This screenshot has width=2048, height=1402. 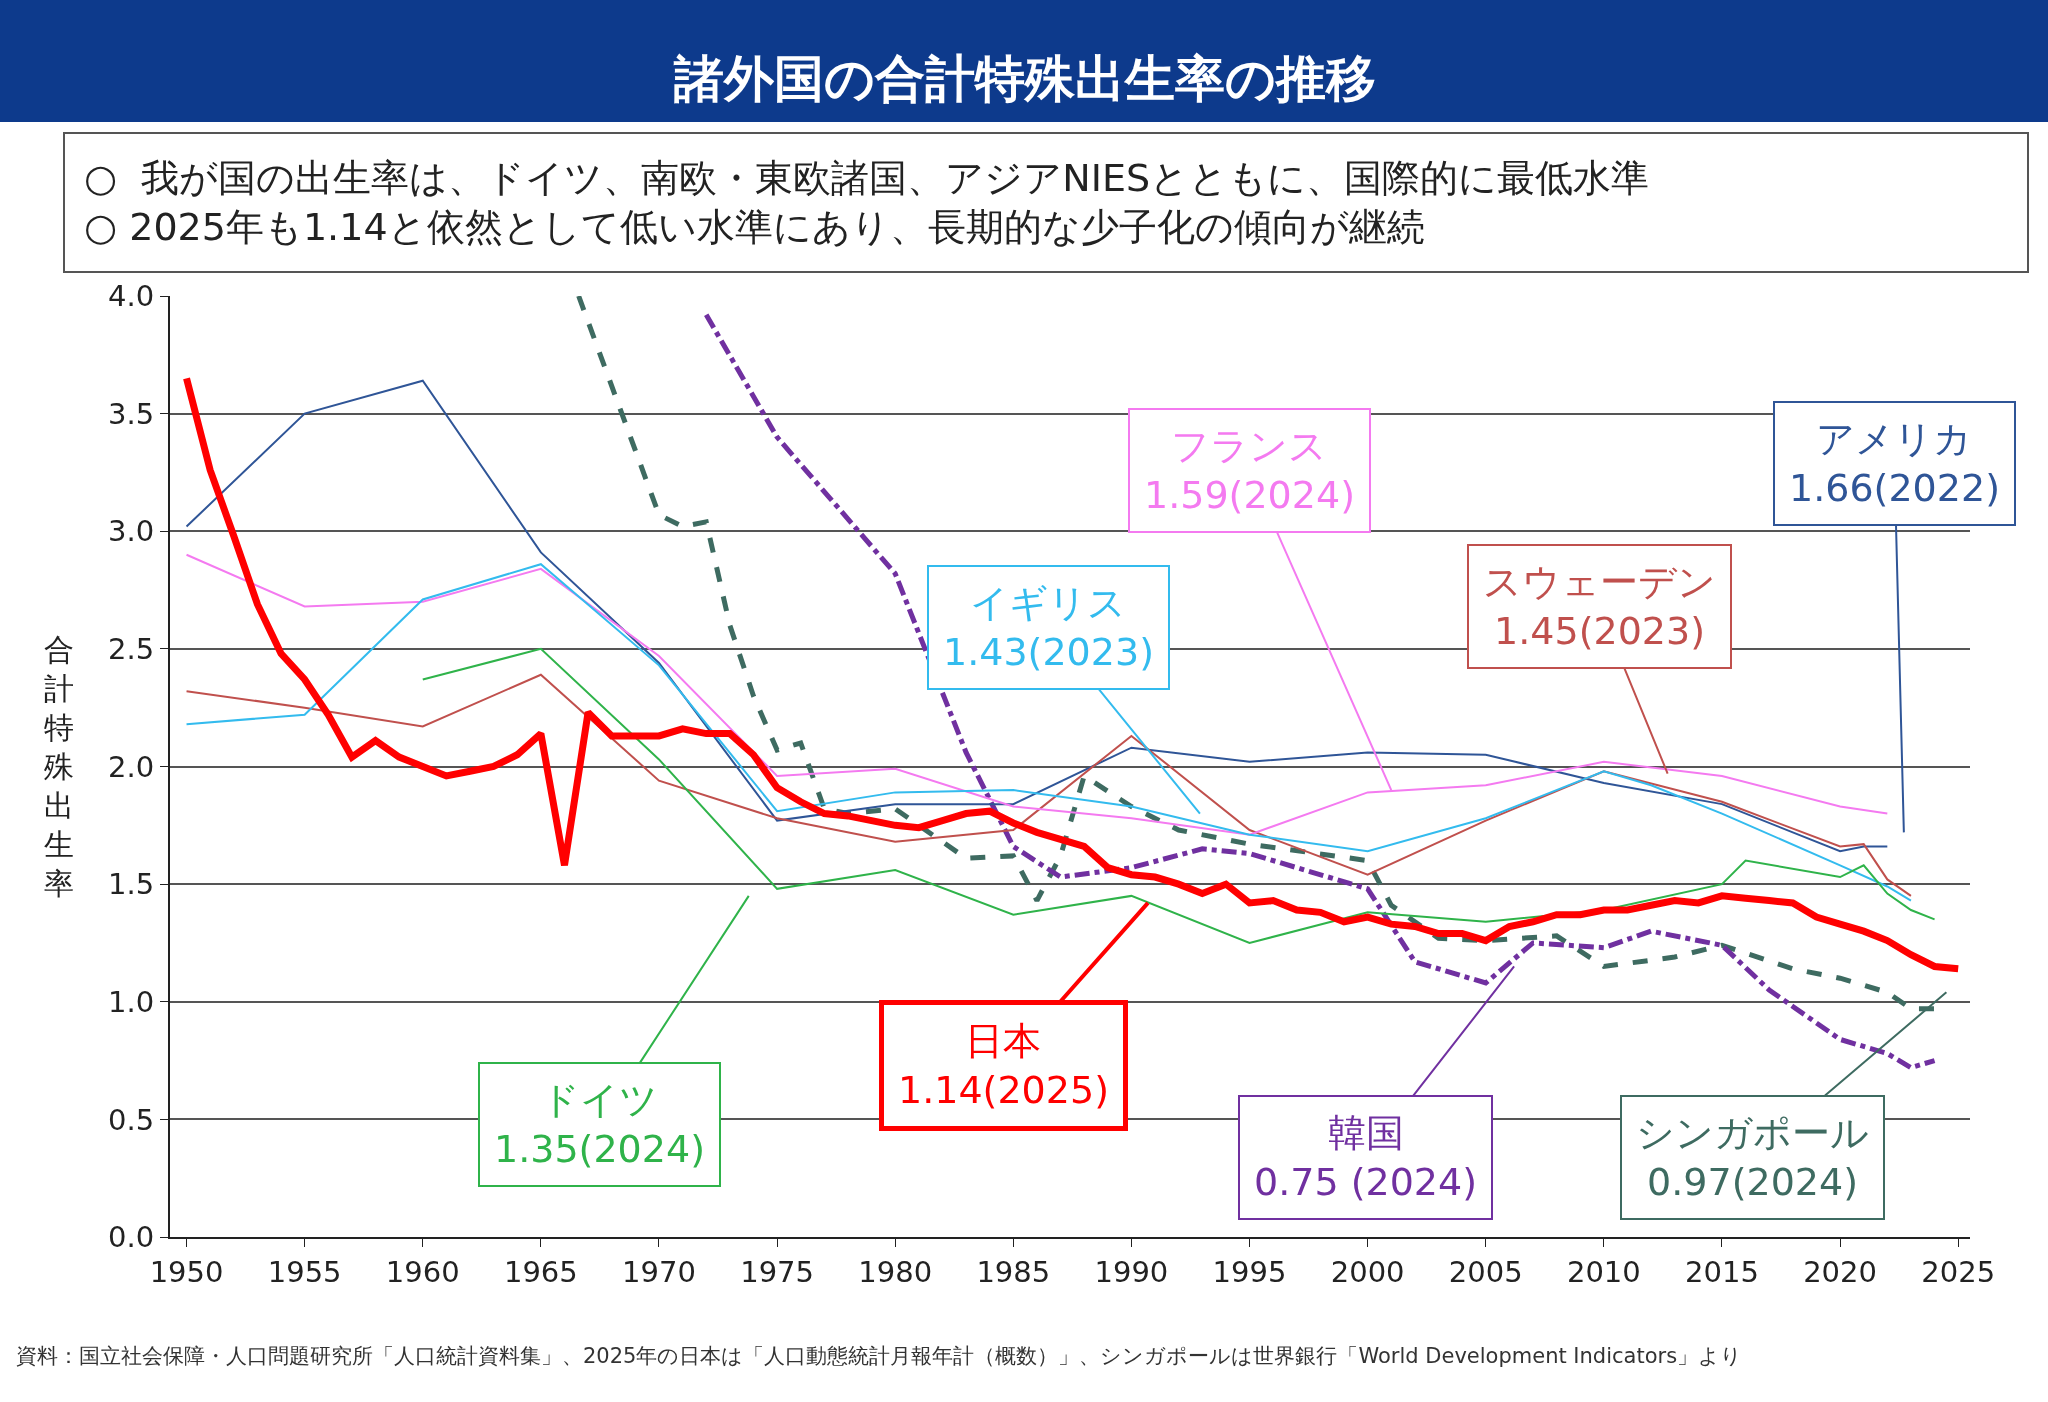 I want to click on text: フランス, so click(x=1249, y=446).